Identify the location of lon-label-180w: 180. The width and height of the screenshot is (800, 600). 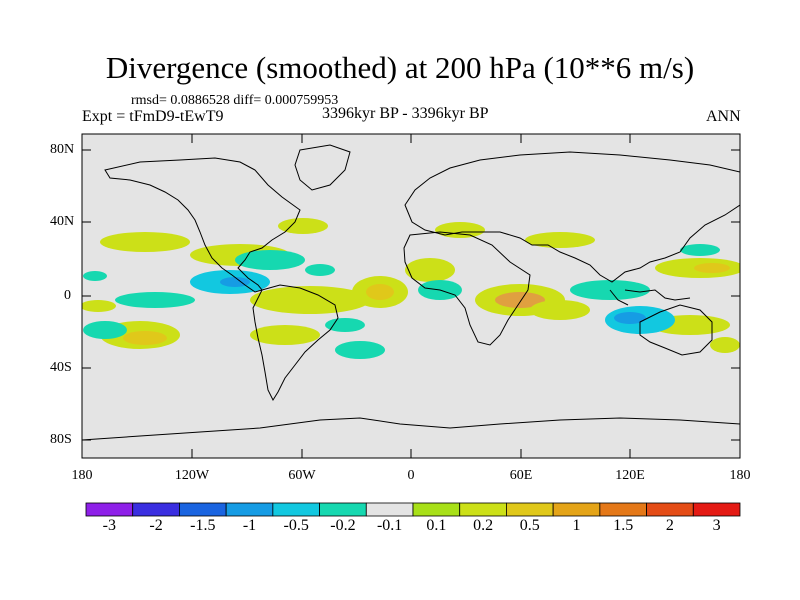
(82, 475).